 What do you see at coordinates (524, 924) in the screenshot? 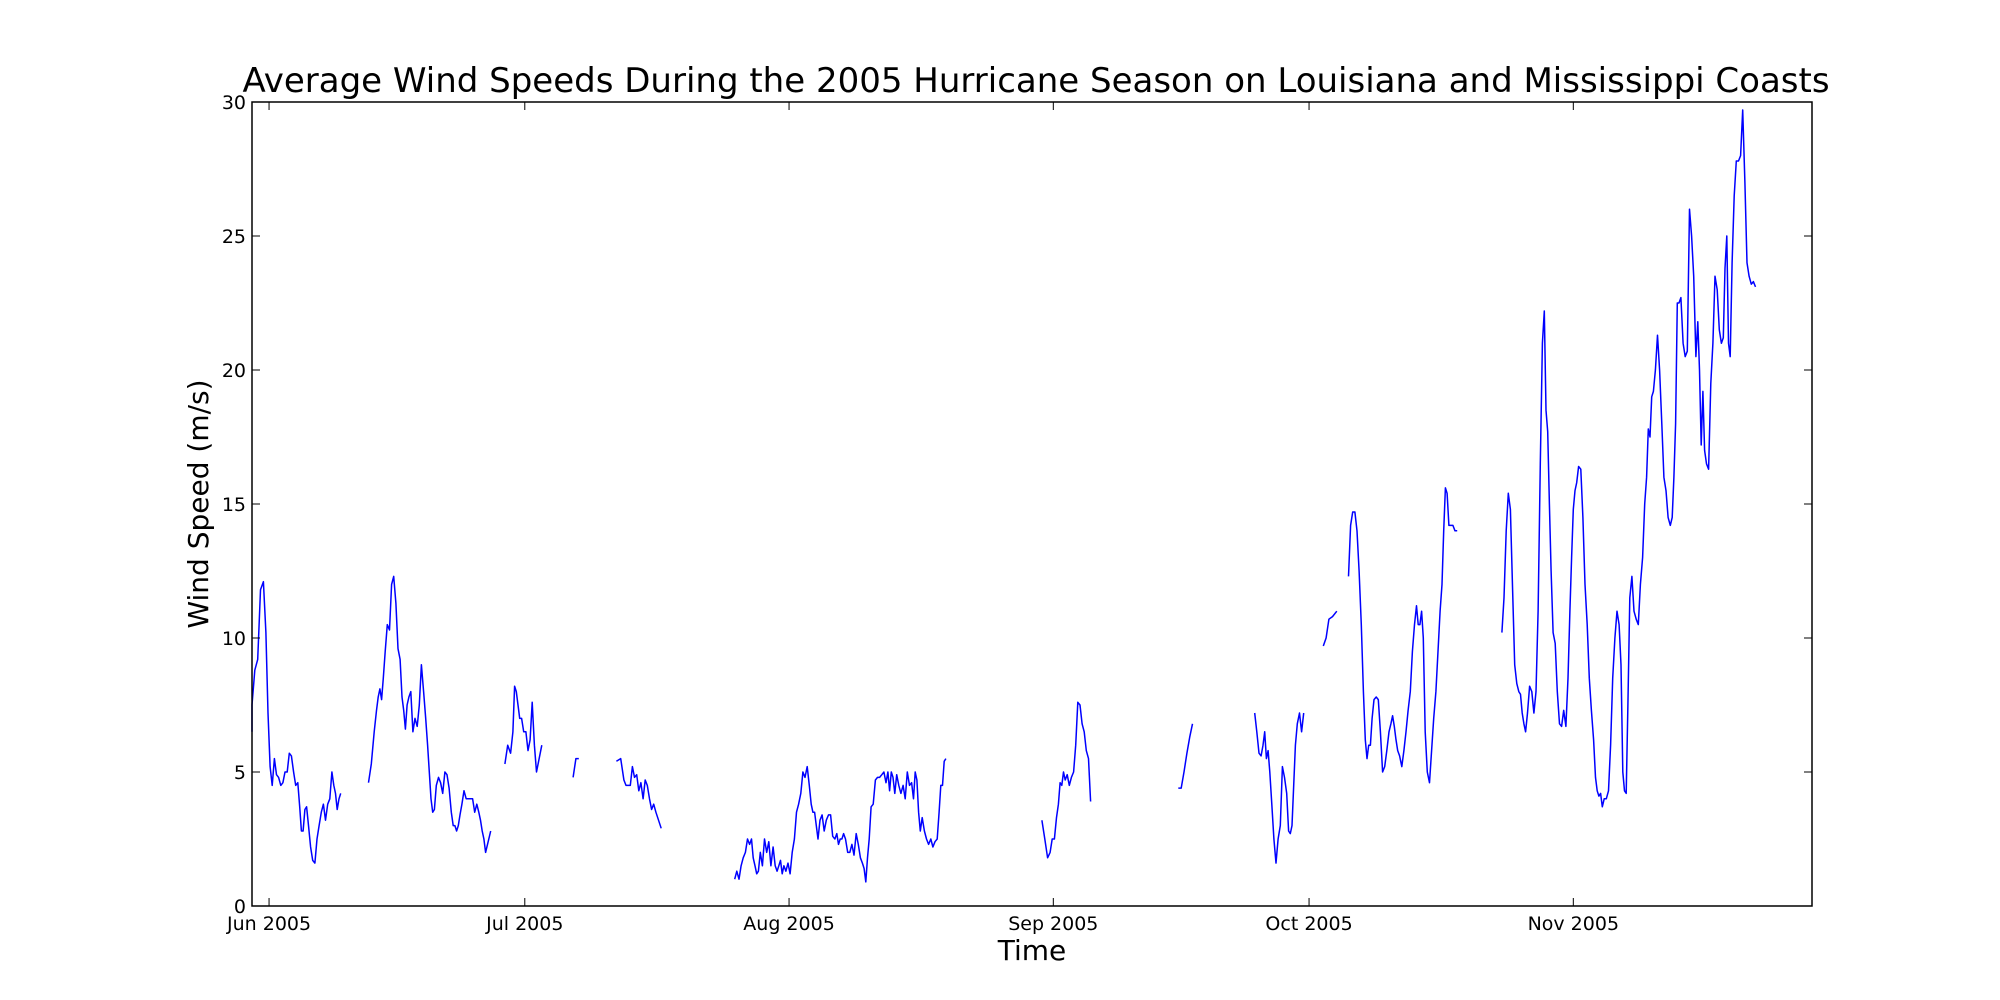
I see `x-tick-label: Jul 2005` at bounding box center [524, 924].